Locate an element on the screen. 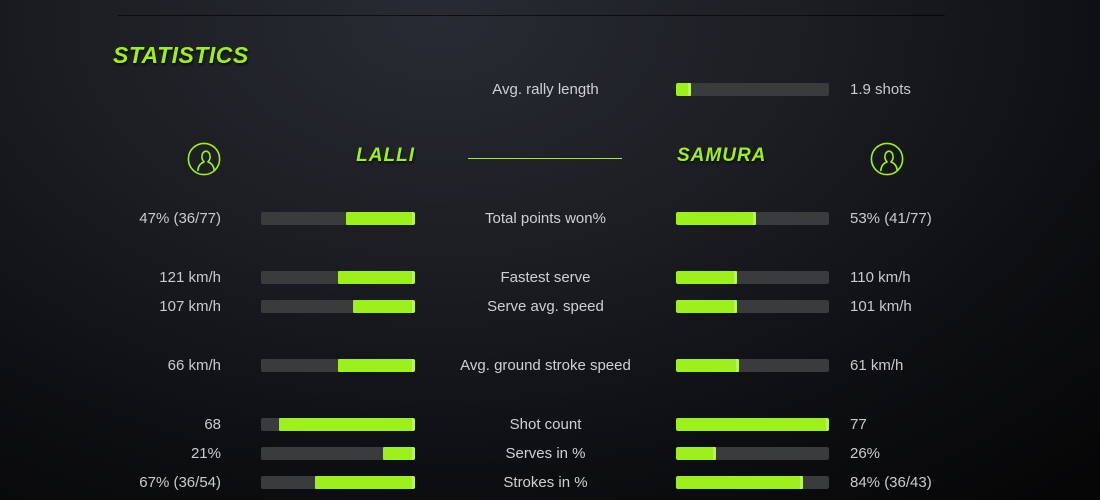  stat-label: Serve avg. speed is located at coordinates (545, 306).